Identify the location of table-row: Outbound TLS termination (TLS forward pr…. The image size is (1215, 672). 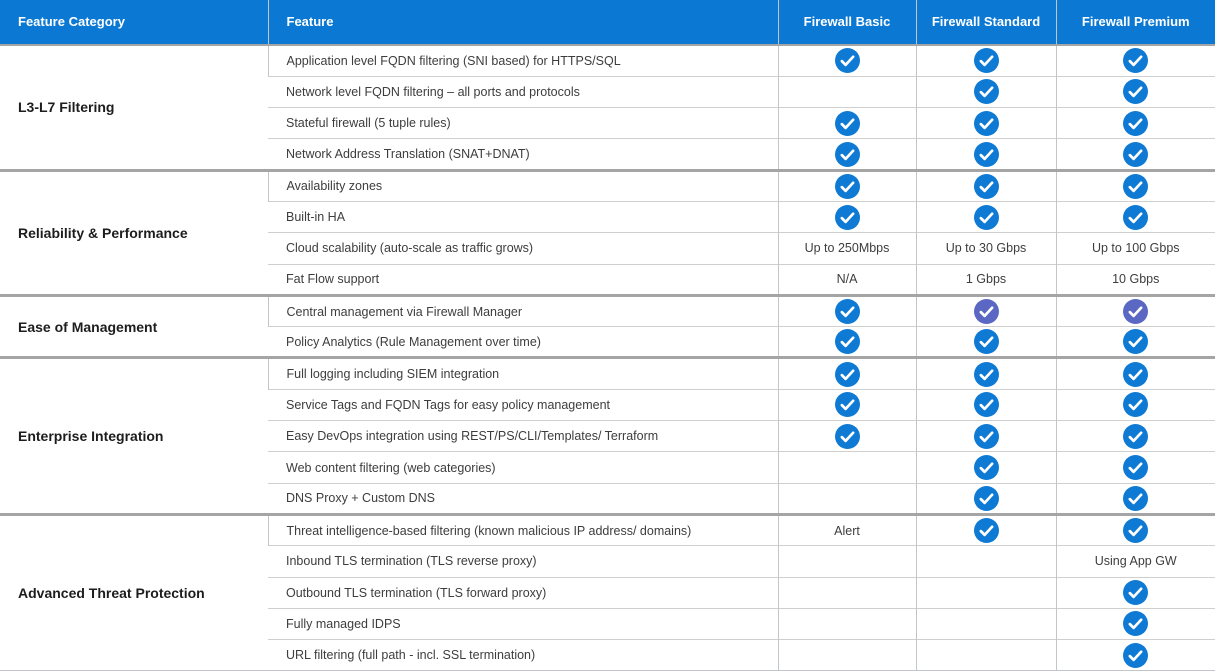
(607, 592).